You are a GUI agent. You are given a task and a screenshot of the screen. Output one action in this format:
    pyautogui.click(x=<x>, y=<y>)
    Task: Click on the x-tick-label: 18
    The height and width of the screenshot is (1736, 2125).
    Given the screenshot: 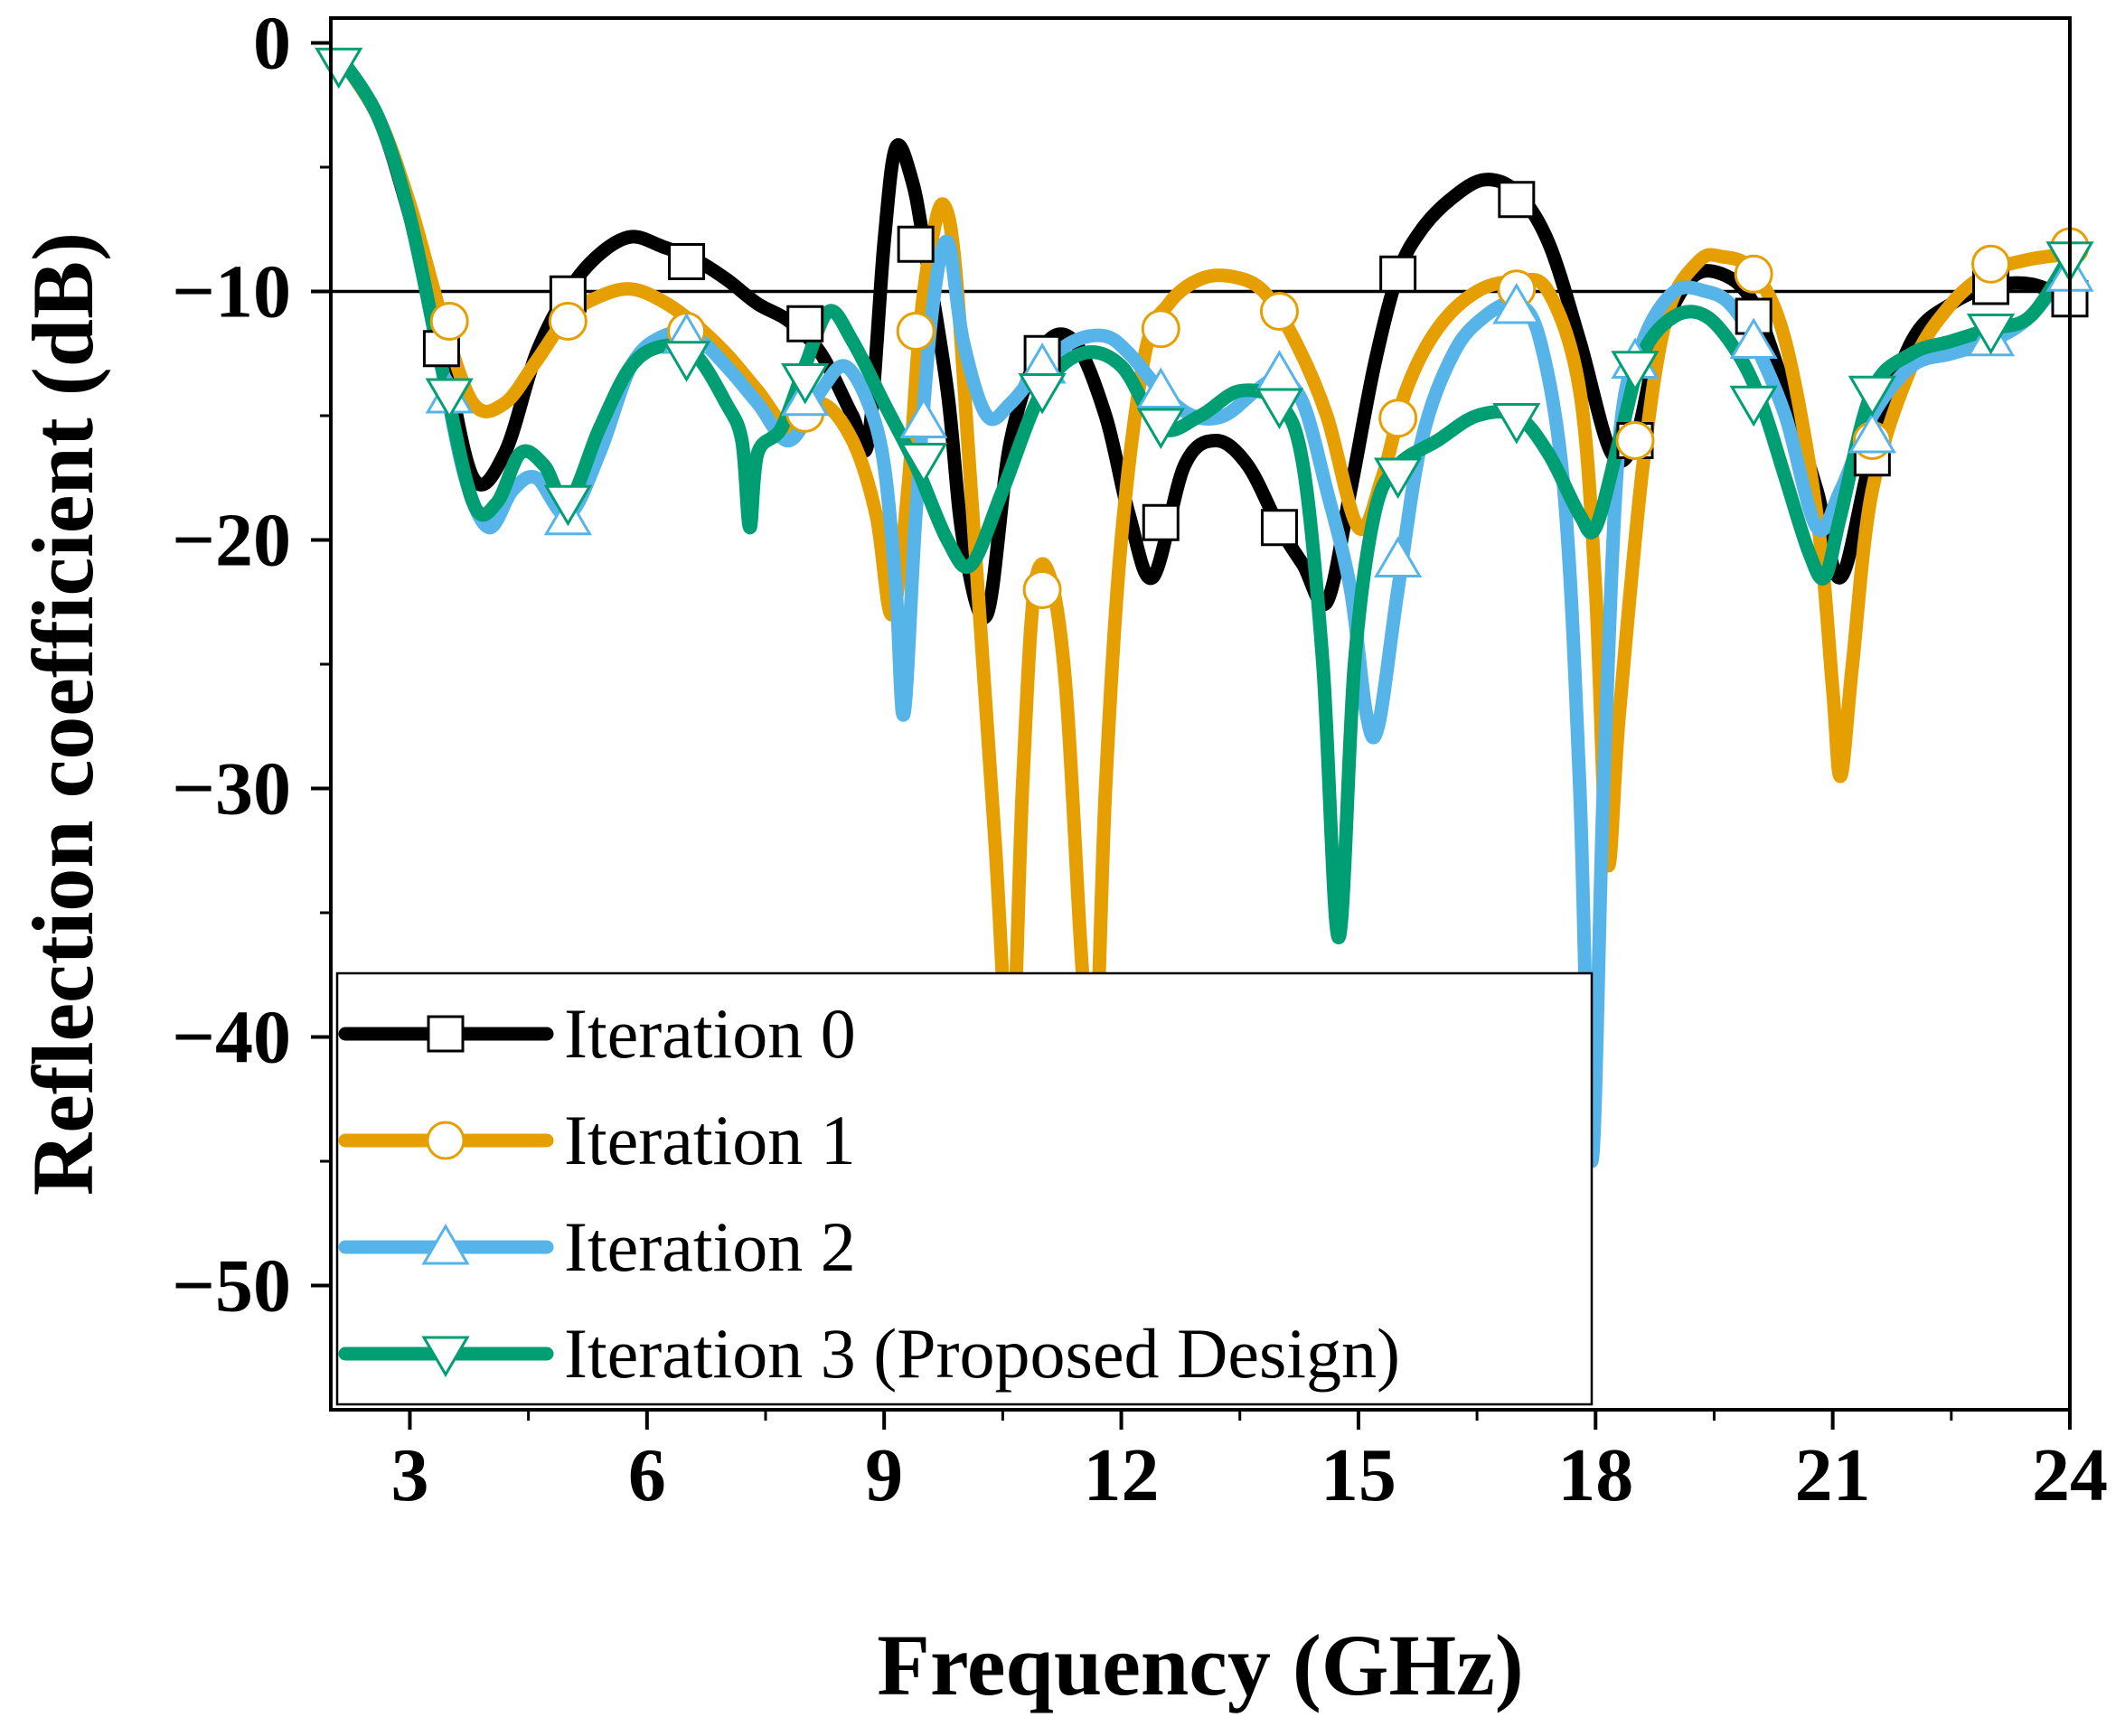 What is the action you would take?
    pyautogui.click(x=1595, y=1475)
    